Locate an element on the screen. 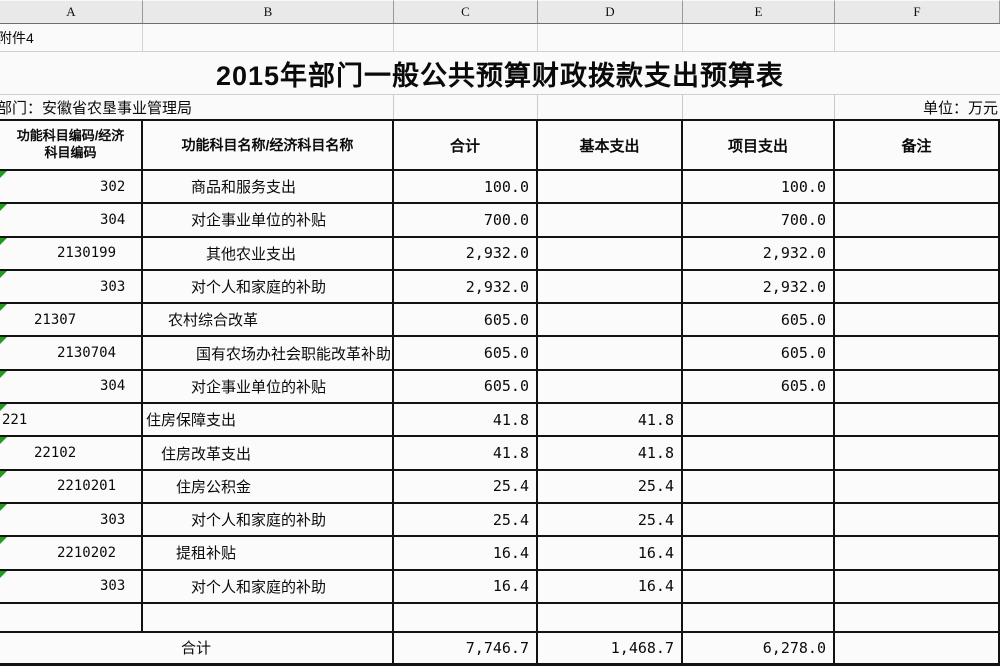  total-row-note is located at coordinates (917, 648).